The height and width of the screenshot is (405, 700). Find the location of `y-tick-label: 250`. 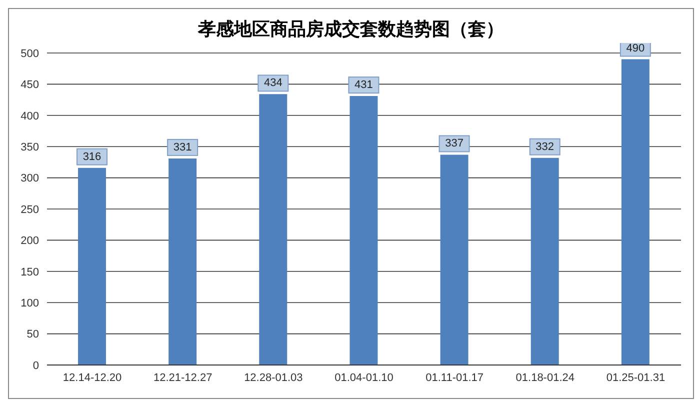

y-tick-label: 250 is located at coordinates (29, 210).